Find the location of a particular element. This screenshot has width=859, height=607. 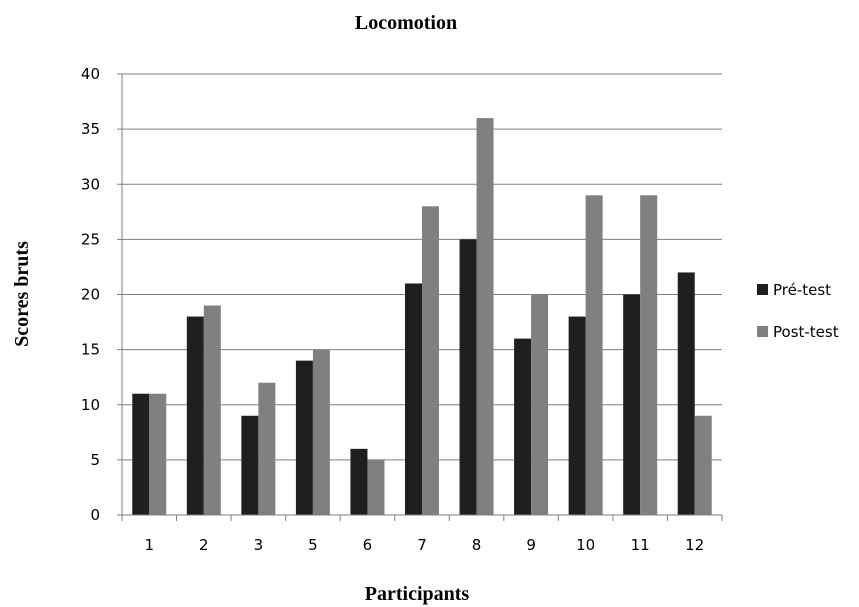

x-tick-label: 10 is located at coordinates (585, 545).